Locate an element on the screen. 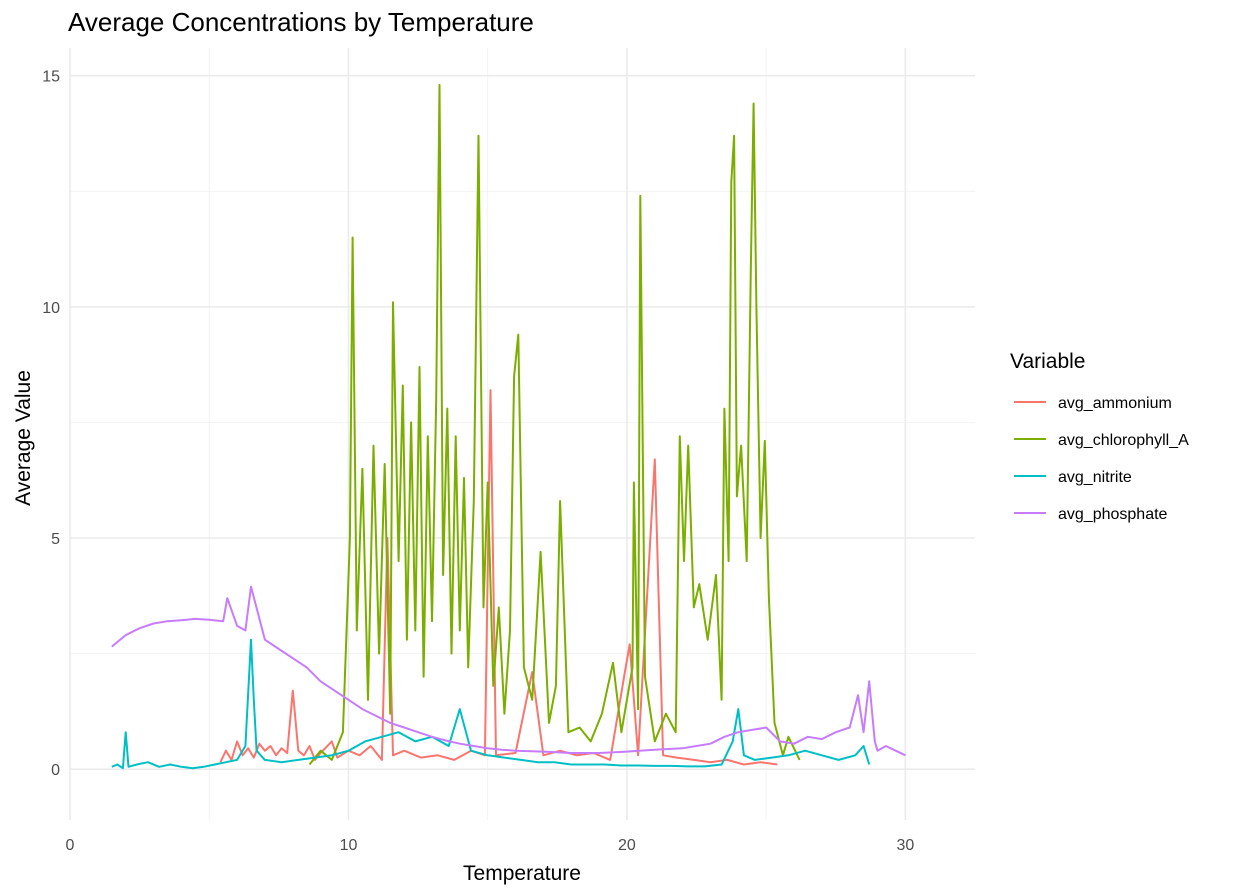 Image resolution: width=1235 pixels, height=896 pixels. legend-label-avg-phosphate: avg_phosphate is located at coordinates (1113, 514).